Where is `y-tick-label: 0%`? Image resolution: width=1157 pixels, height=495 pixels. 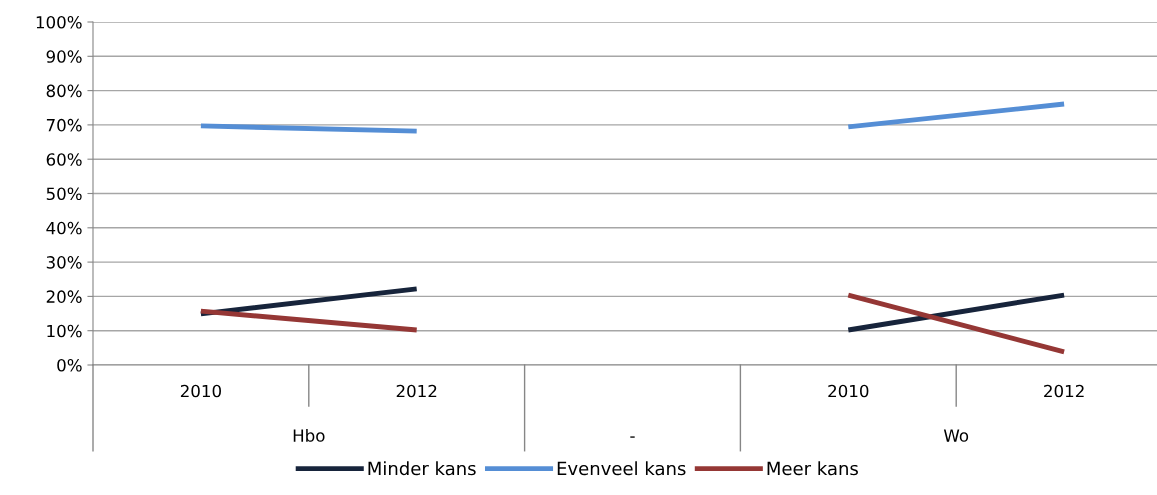
y-tick-label: 0% is located at coordinates (69, 365).